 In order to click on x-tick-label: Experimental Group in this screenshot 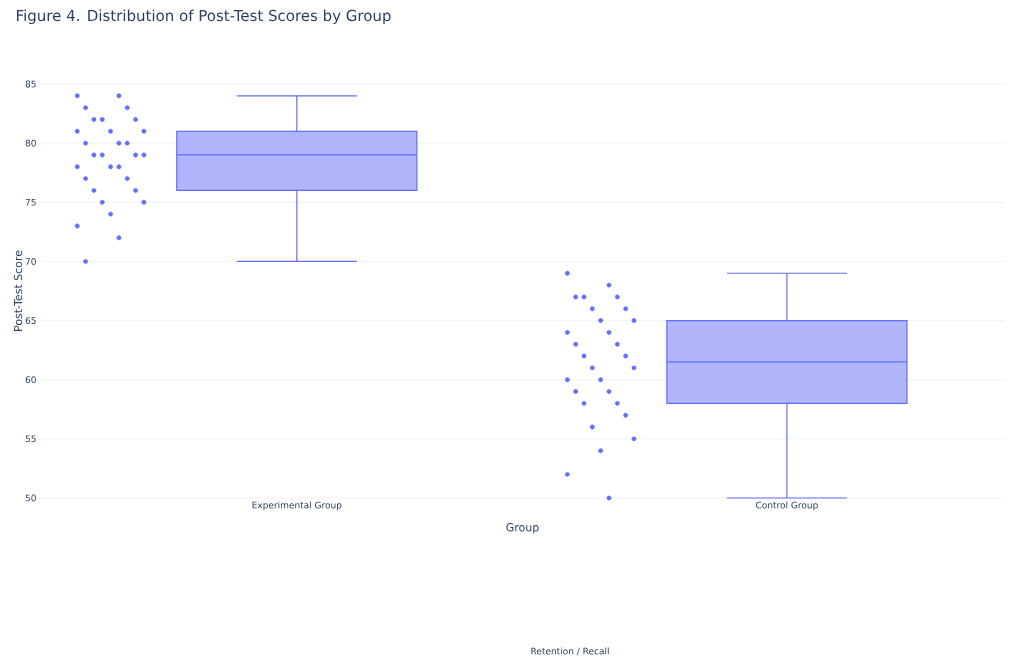, I will do `click(297, 506)`.